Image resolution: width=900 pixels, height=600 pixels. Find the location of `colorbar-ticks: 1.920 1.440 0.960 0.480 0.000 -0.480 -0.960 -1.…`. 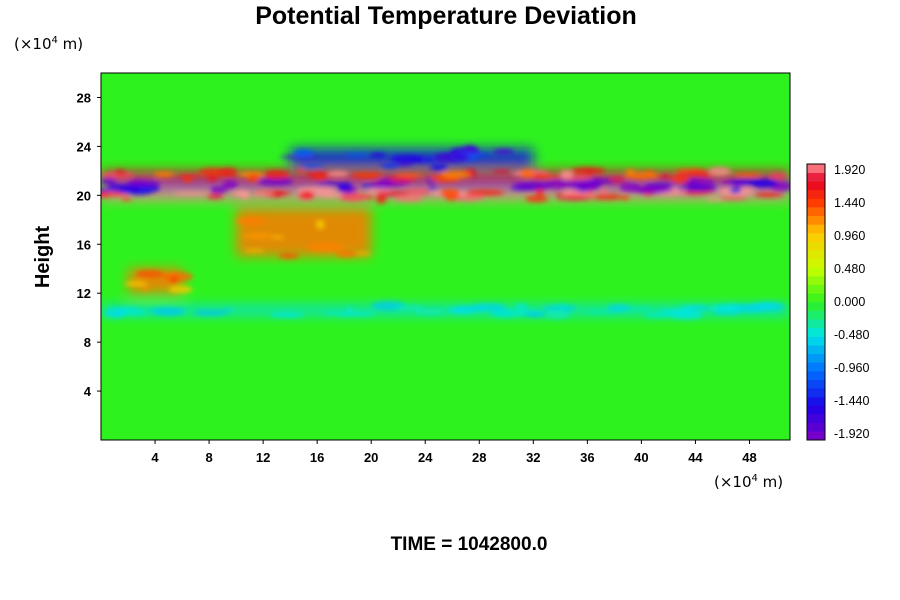

colorbar-ticks: 1.920 1.440 0.960 0.480 0.000 -0.480 -0.960 -1.… is located at coordinates (851, 302).